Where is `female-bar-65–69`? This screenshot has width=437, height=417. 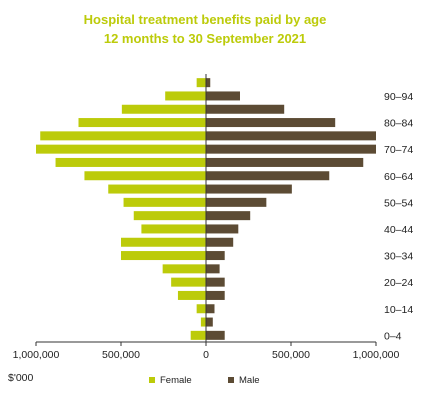
female-bar-65–69 is located at coordinates (130, 162).